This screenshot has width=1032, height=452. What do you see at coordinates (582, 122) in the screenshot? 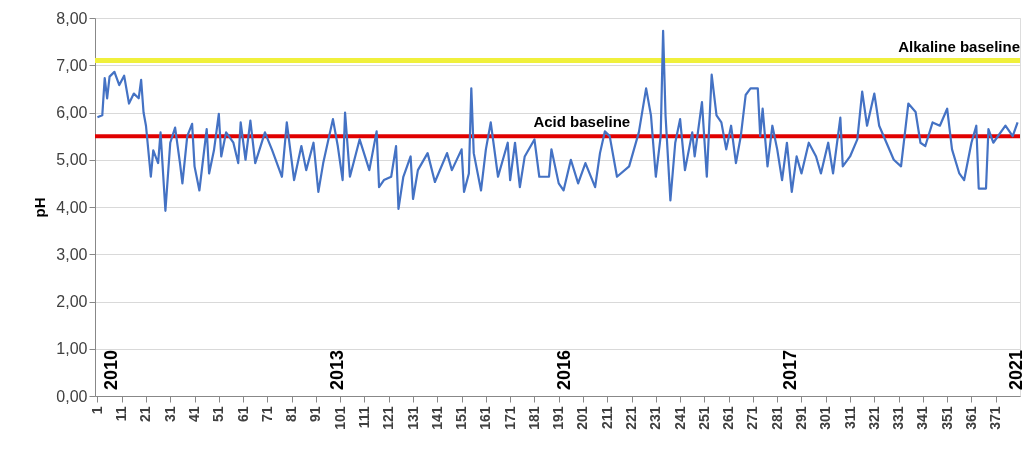
I see `ref-line-label: Acid baseline` at bounding box center [582, 122].